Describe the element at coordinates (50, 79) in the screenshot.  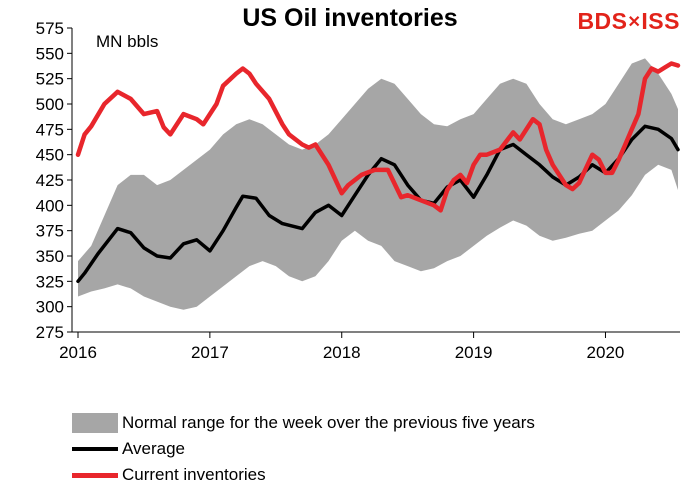
I see `y-tick-label: 525` at that location.